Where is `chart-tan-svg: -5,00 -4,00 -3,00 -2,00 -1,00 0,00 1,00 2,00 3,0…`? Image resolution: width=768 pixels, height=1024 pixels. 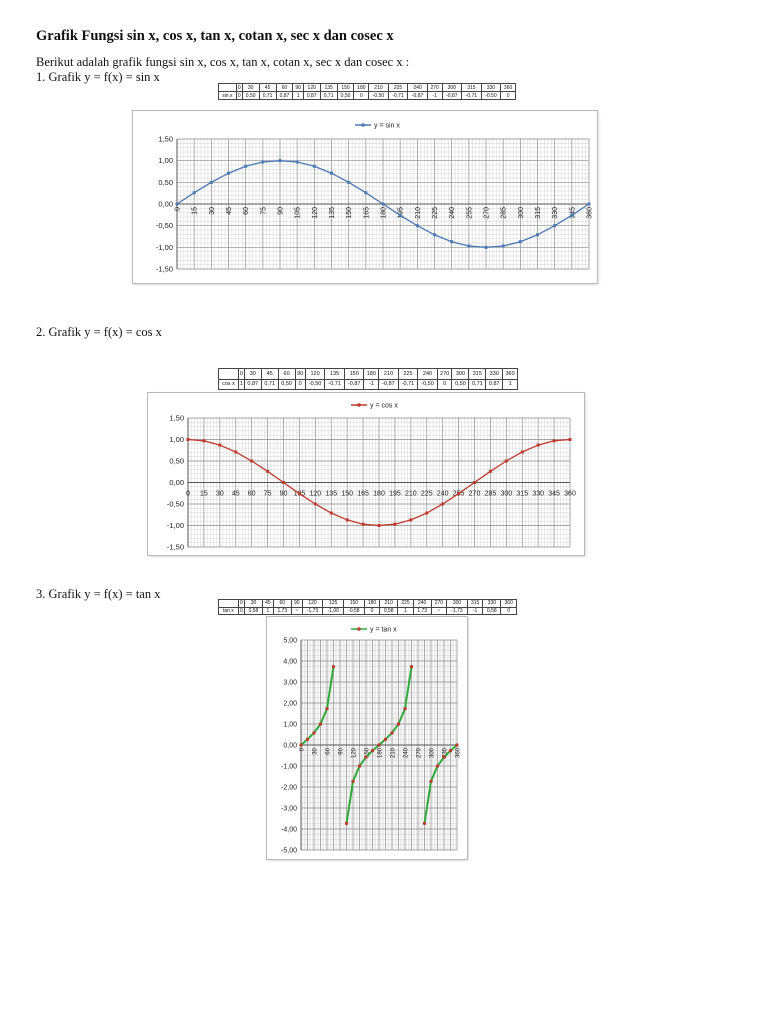 chart-tan-svg: -5,00 -4,00 -3,00 -2,00 -1,00 0,00 1,00 2,00 3,0… is located at coordinates (371, 741).